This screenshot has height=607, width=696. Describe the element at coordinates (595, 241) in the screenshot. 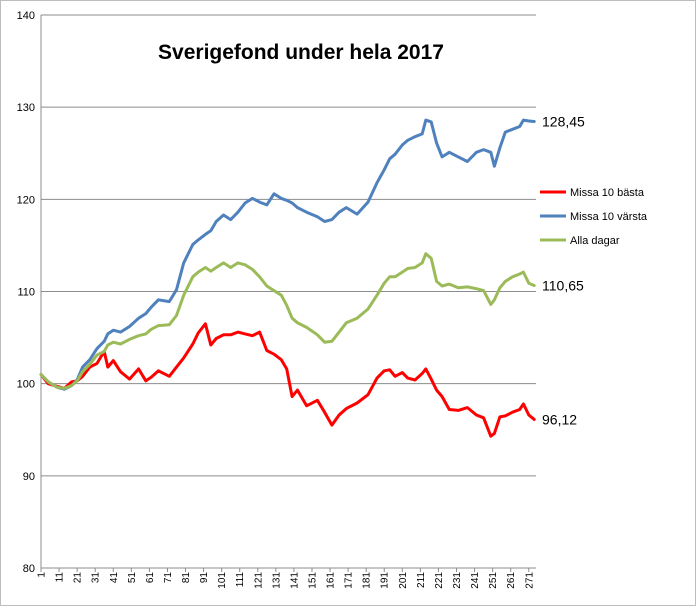

I see `legend-label: Alla dagar` at that location.